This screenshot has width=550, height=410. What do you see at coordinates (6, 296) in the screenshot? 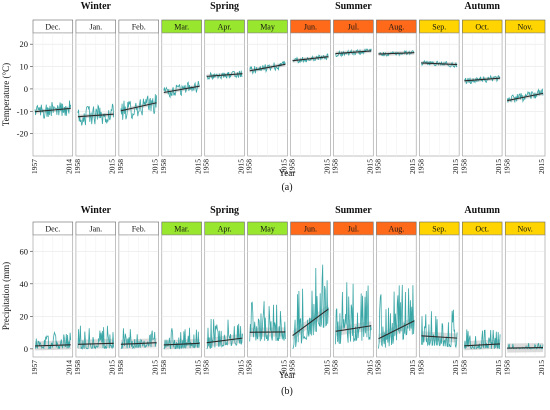
I see `y-axis-label: Precipitation (mm)` at bounding box center [6, 296].